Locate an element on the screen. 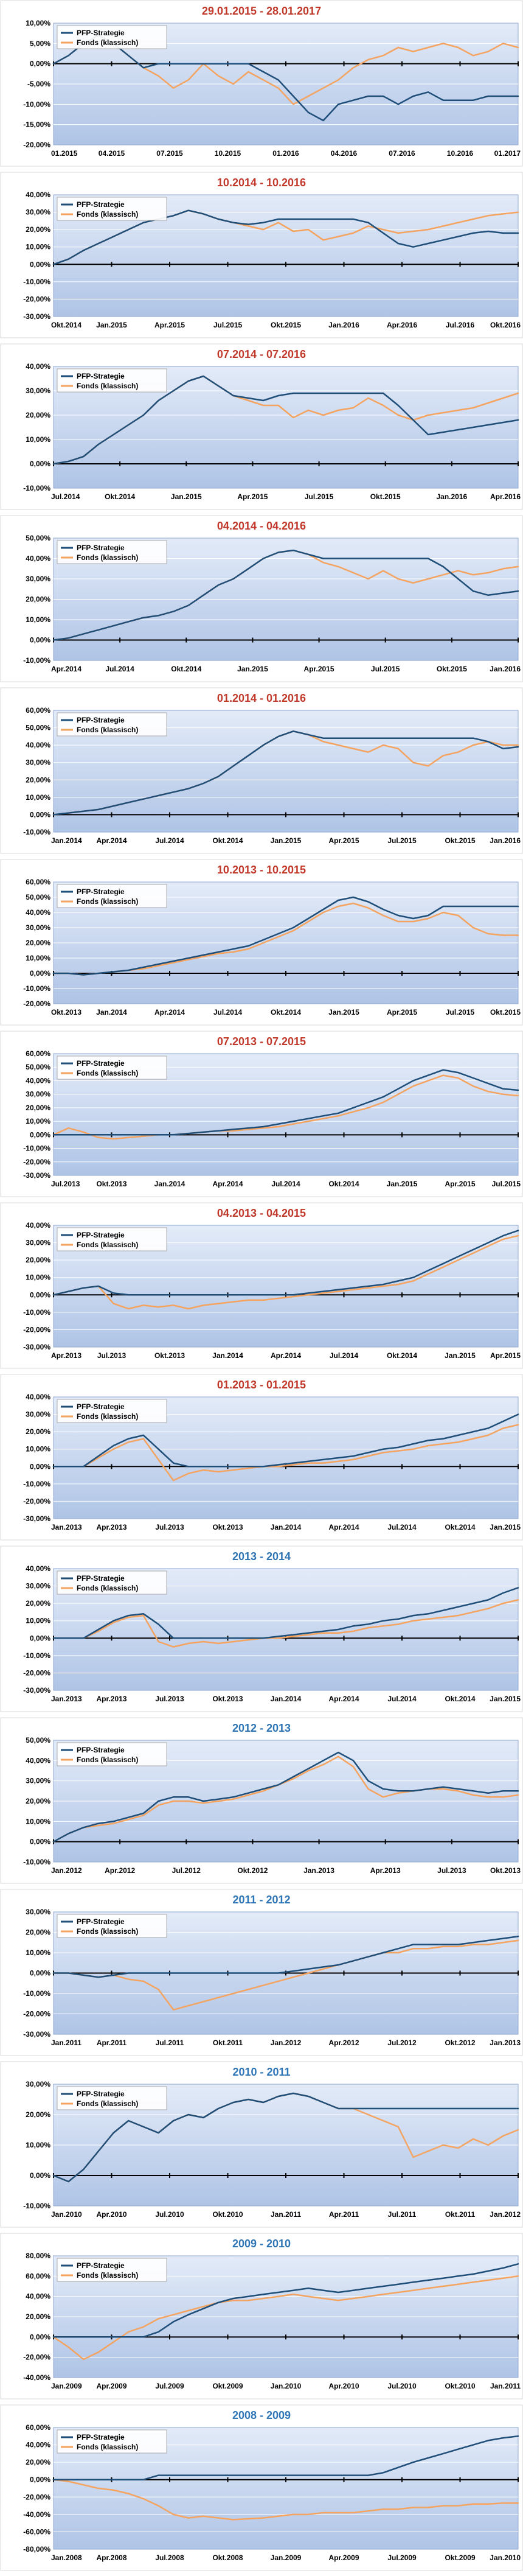 The width and height of the screenshot is (523, 2576). x-tick-label: 07.2016 is located at coordinates (402, 153).